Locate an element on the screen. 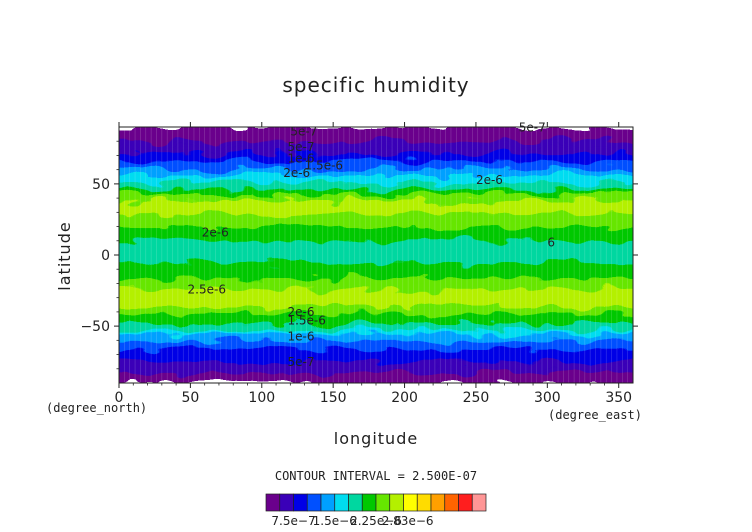 This screenshot has width=752, height=532. contour-label: 6 is located at coordinates (551, 242).